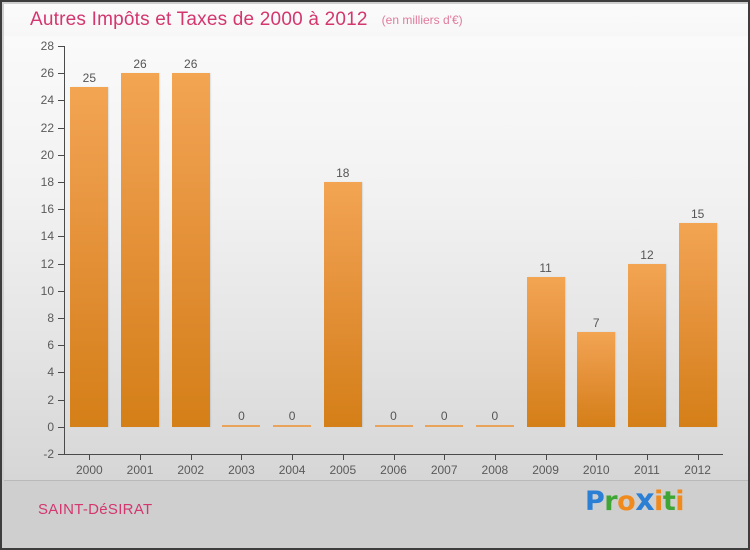 The image size is (750, 550). I want to click on x-axis-label: 2009, so click(545, 470).